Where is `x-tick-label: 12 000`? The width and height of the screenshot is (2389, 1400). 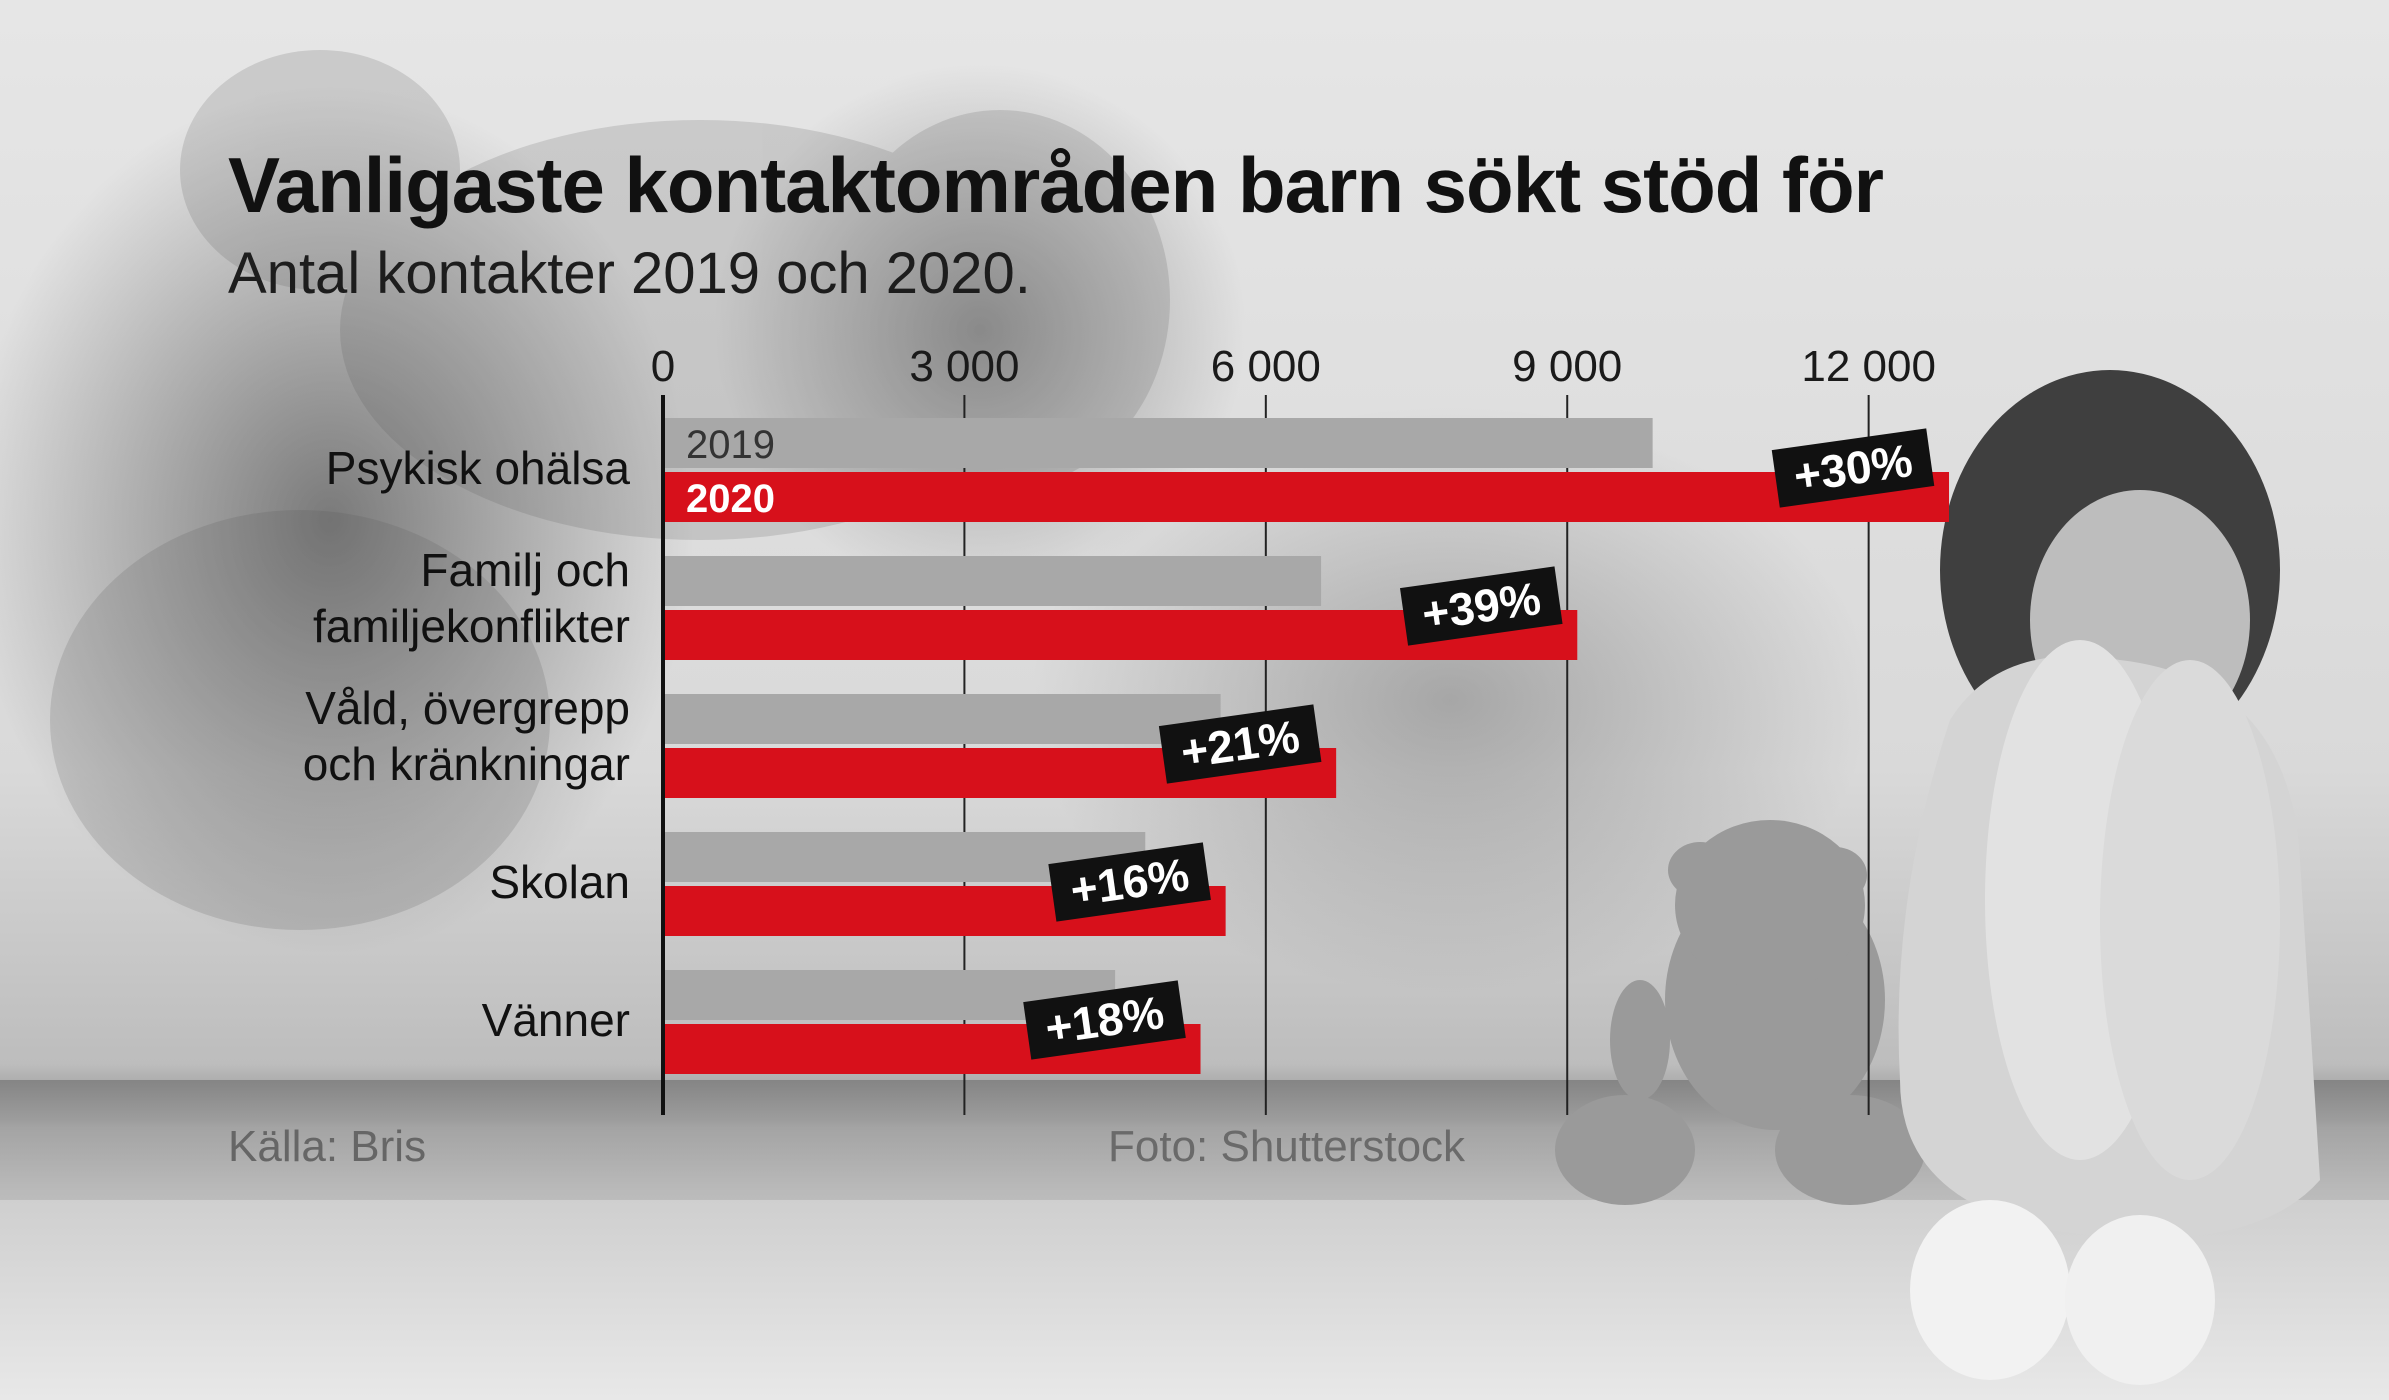
x-tick-label: 12 000 is located at coordinates (1868, 366).